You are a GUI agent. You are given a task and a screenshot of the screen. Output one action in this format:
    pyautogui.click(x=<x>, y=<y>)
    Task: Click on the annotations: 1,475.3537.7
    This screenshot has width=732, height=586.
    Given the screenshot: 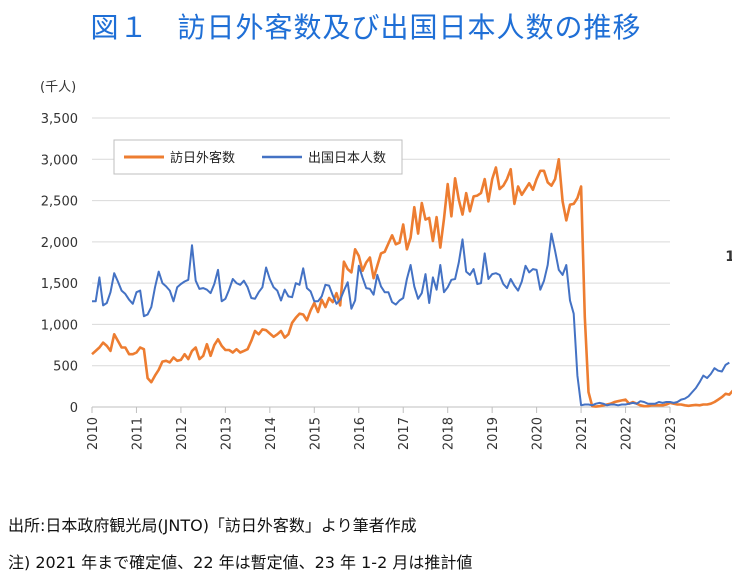 What is the action you would take?
    pyautogui.click(x=728, y=257)
    